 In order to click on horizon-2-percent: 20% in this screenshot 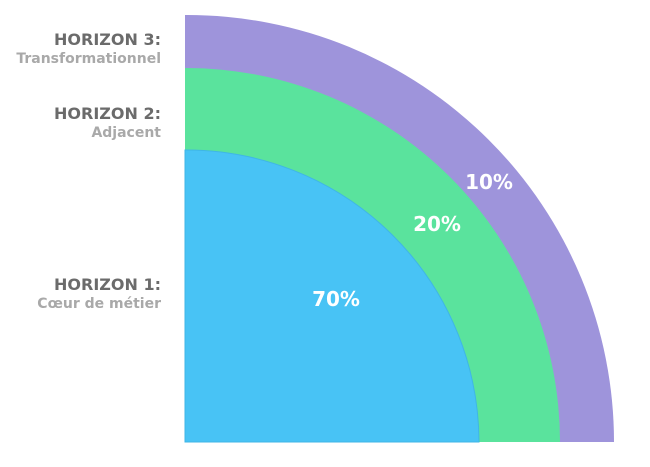, I will do `click(437, 224)`.